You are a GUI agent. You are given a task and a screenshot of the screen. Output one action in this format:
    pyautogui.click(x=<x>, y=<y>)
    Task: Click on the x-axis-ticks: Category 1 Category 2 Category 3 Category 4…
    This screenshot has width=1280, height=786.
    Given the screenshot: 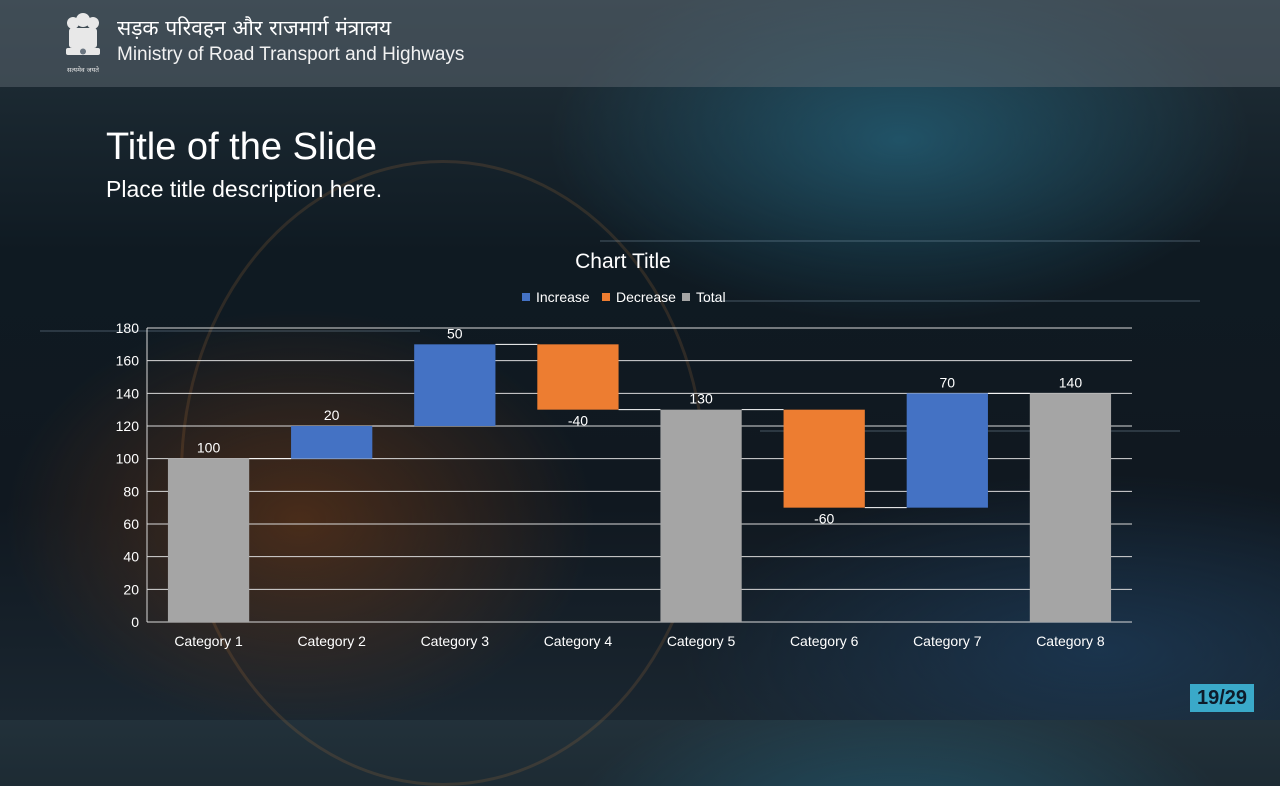 What is the action you would take?
    pyautogui.click(x=639, y=641)
    